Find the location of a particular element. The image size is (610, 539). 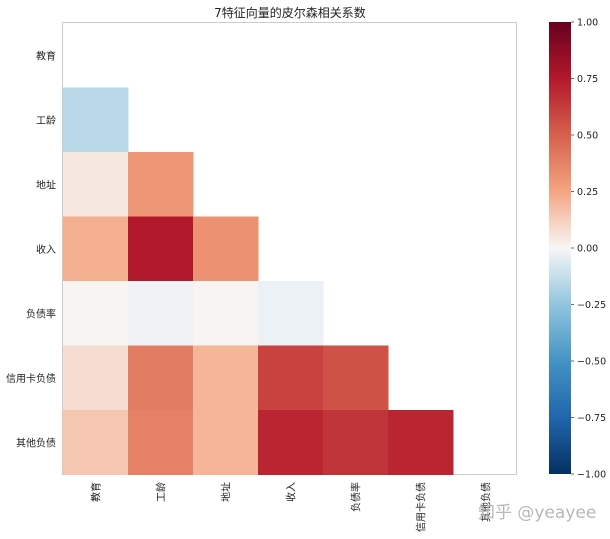

x-tick-label: 负债率 is located at coordinates (356, 497).